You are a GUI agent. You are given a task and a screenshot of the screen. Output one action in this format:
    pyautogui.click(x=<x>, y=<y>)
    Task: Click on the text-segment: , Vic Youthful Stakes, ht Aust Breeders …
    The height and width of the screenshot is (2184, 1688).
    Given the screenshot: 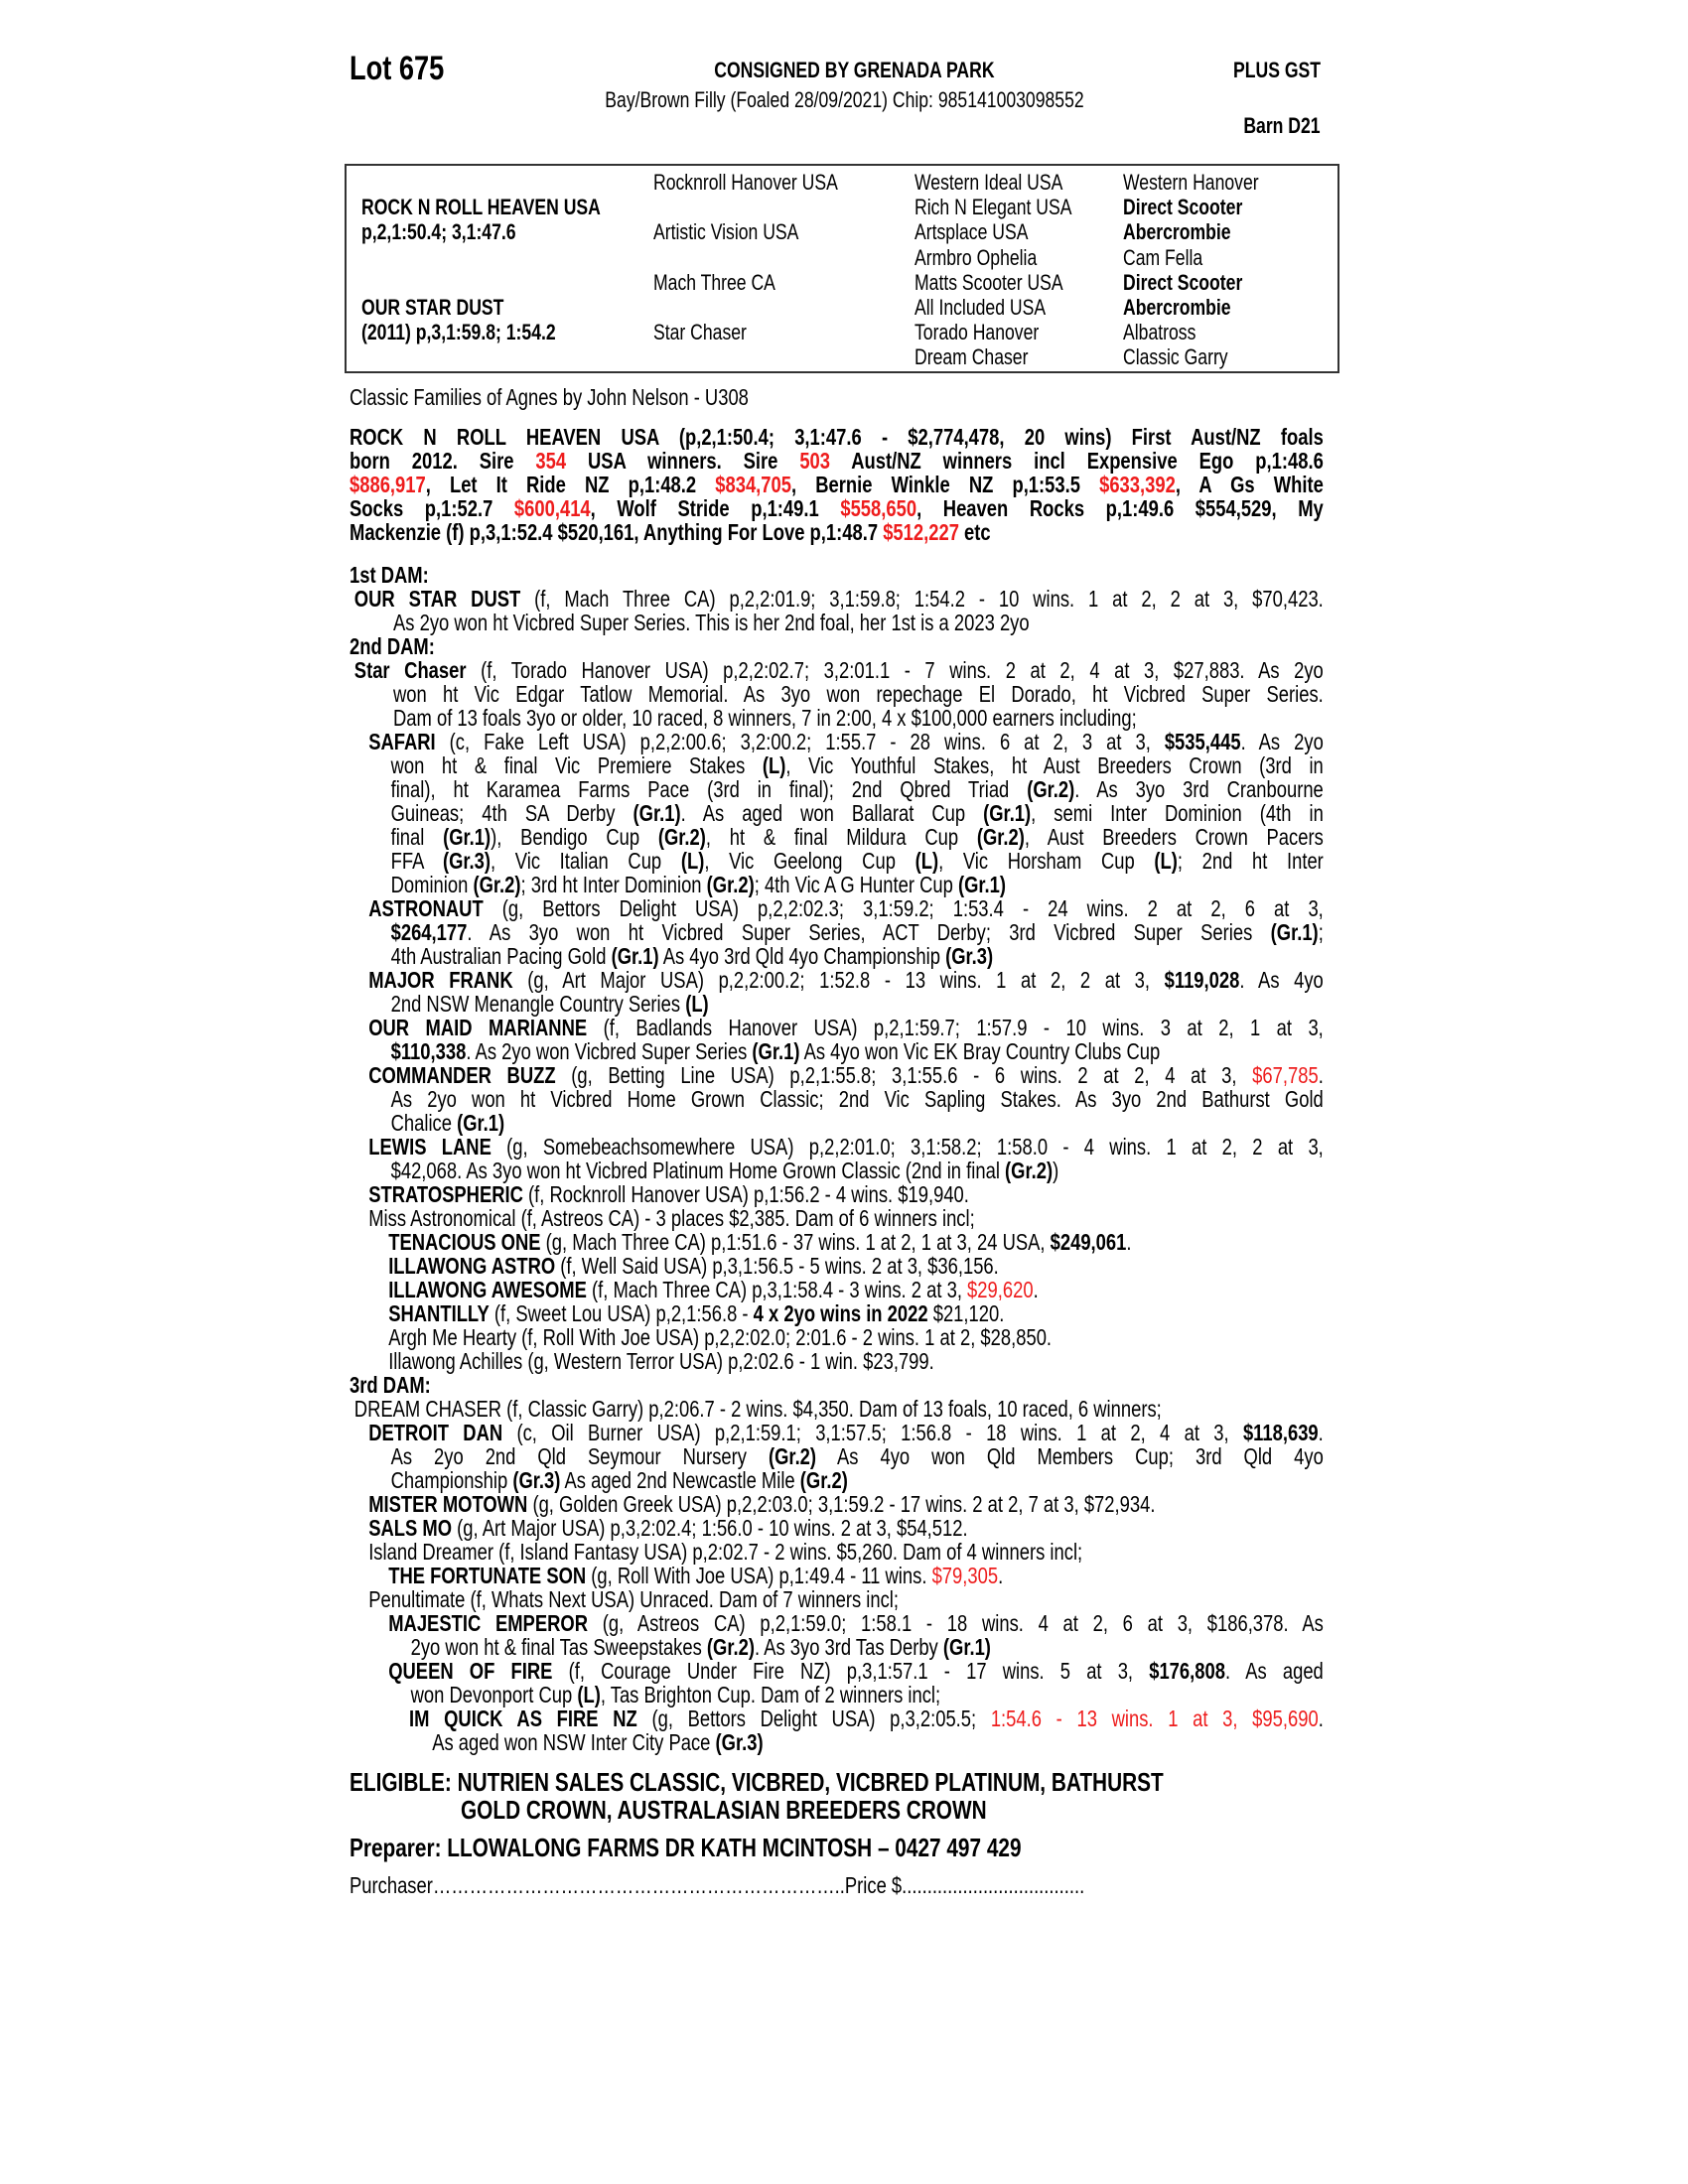 What is the action you would take?
    pyautogui.click(x=1054, y=765)
    